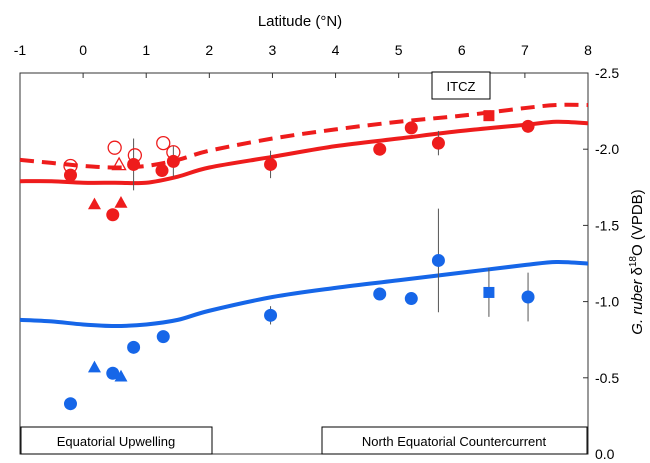 Image resolution: width=650 pixels, height=463 pixels. What do you see at coordinates (462, 50) in the screenshot?
I see `x-tick-label: 6` at bounding box center [462, 50].